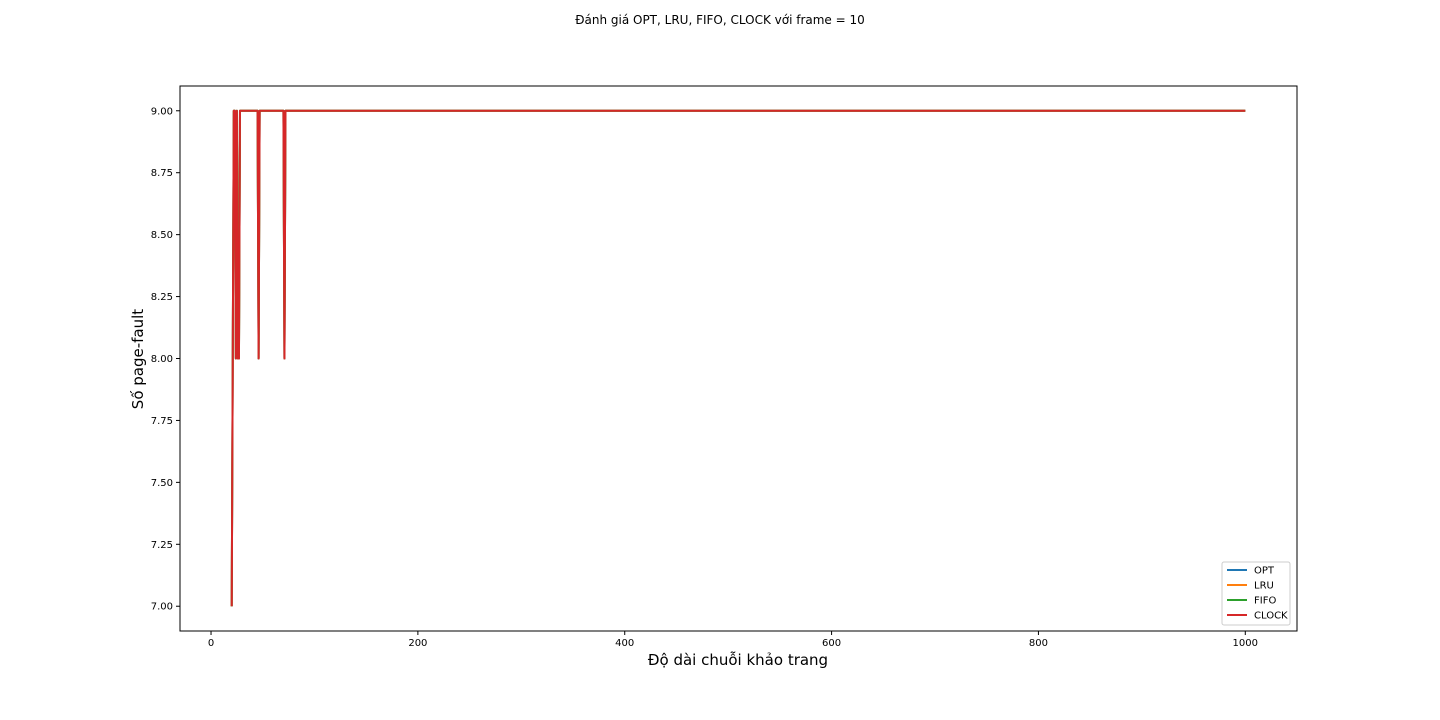 This screenshot has width=1440, height=720. What do you see at coordinates (162, 111) in the screenshot?
I see `y-tick-label: 9.00` at bounding box center [162, 111].